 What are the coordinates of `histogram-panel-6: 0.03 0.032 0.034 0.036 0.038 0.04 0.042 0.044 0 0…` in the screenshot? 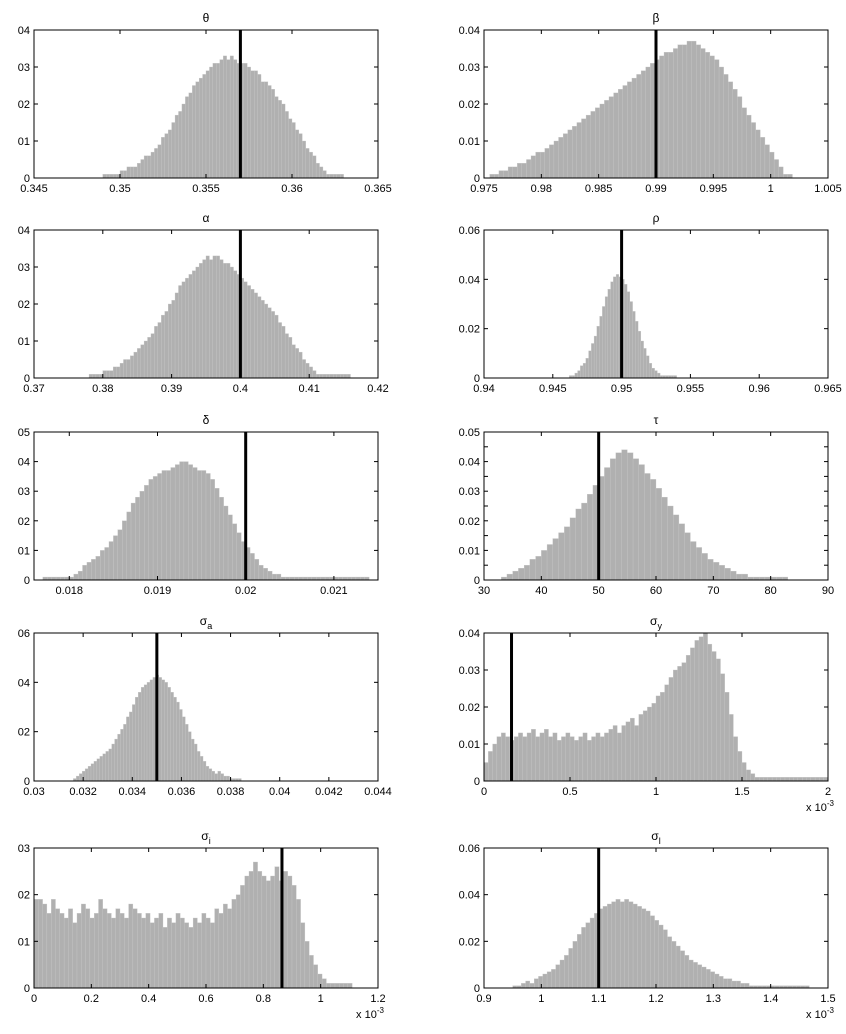 It's located at (205, 706).